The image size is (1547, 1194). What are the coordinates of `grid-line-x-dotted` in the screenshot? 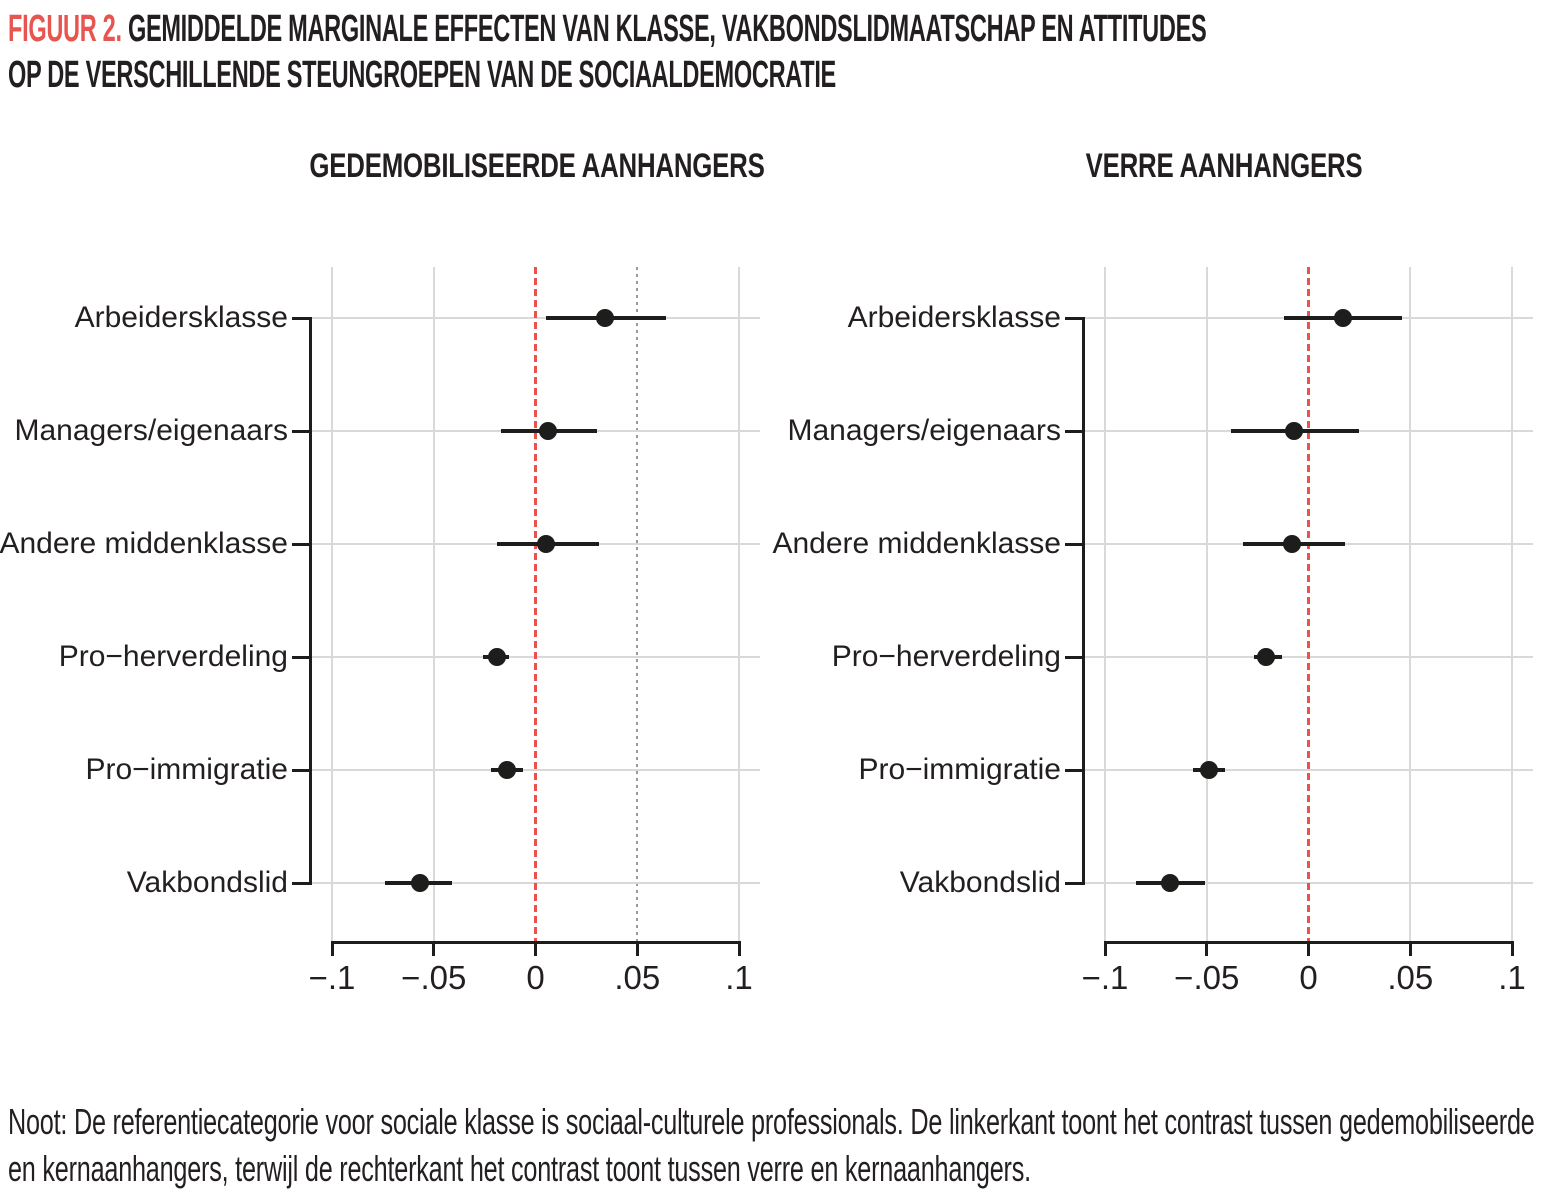 It's located at (637, 604).